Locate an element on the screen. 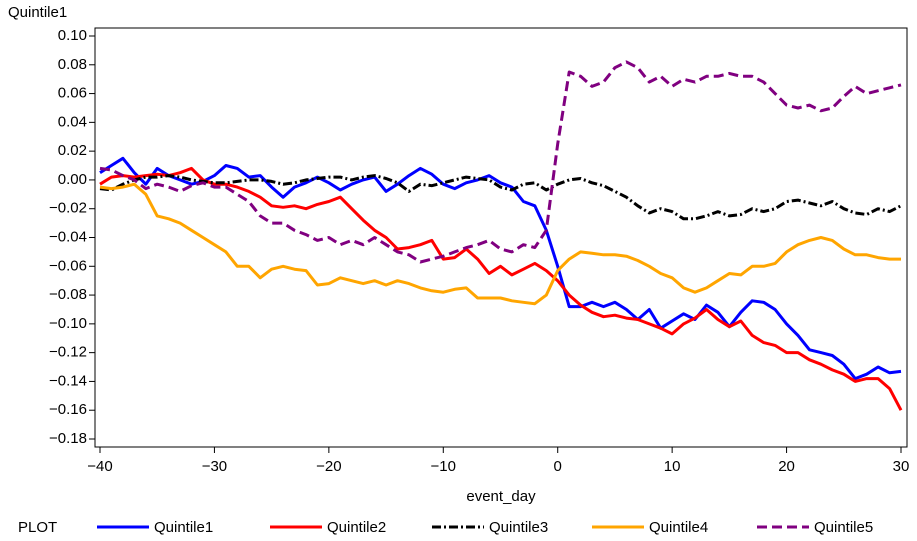 Image resolution: width=917 pixels, height=541 pixels. y-tick-label: 0.08 is located at coordinates (72, 64).